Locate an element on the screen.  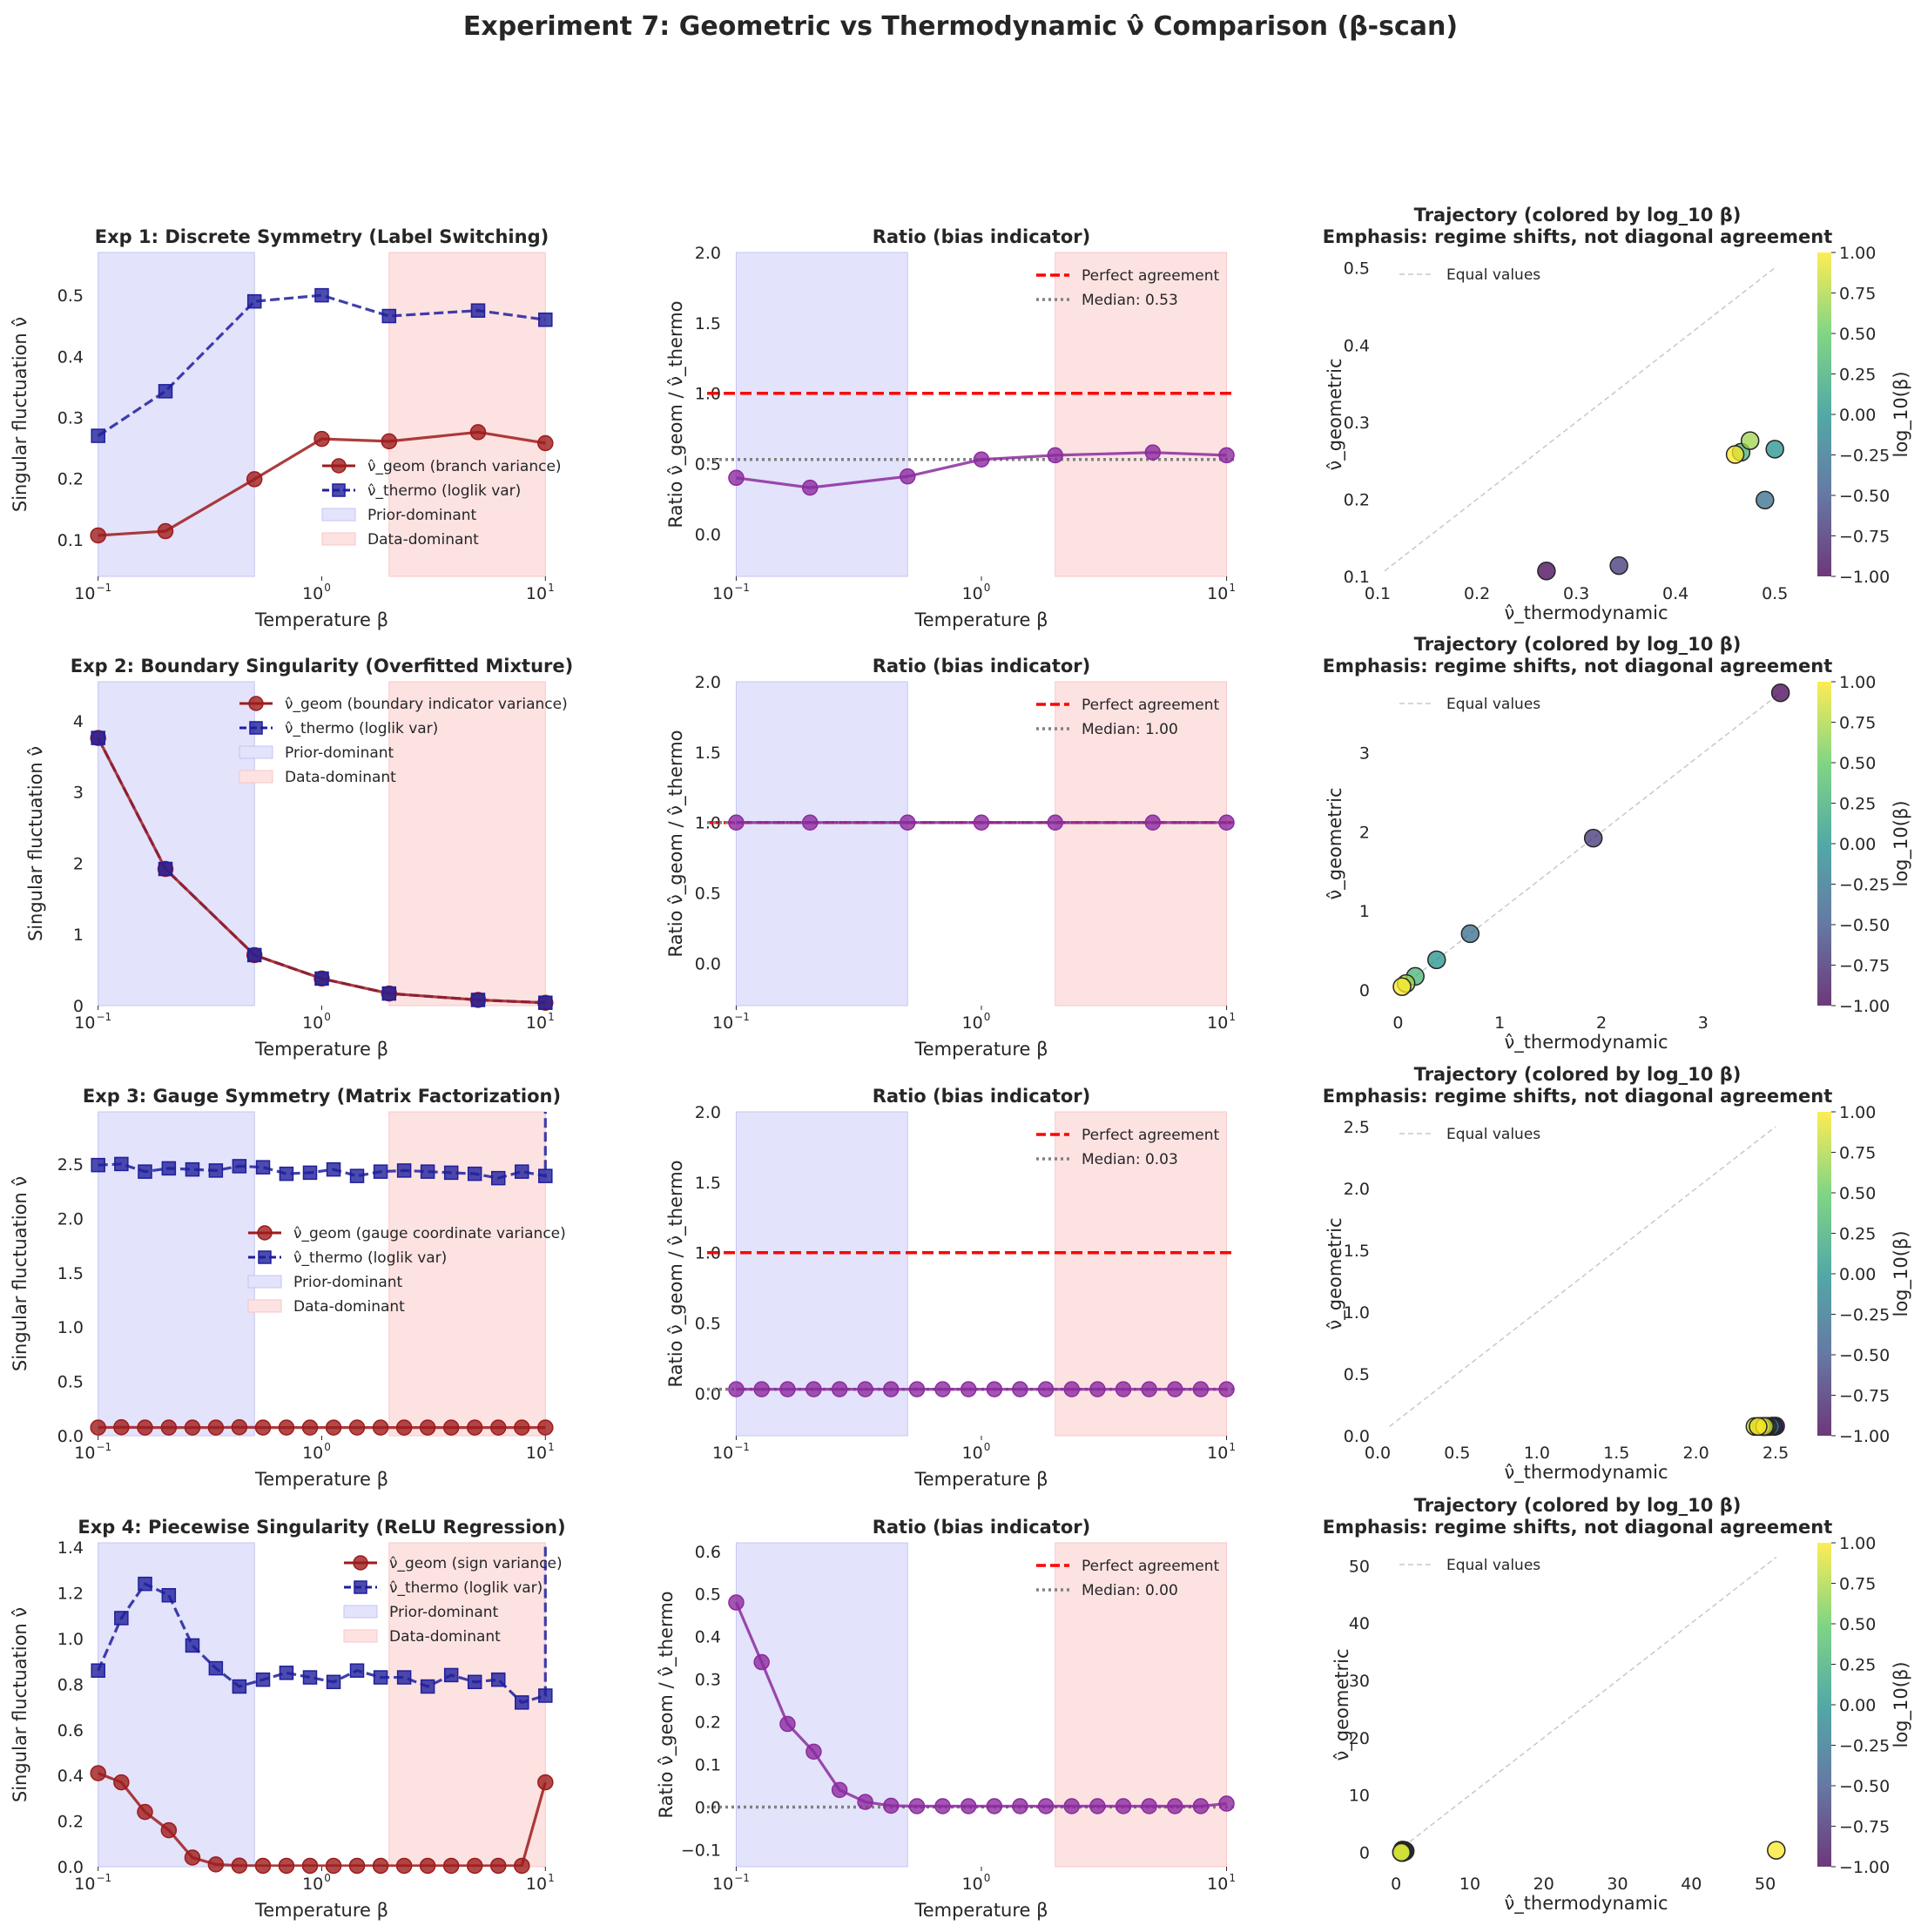
row4-b-ytick-label: −0.1 is located at coordinates (701, 1850).